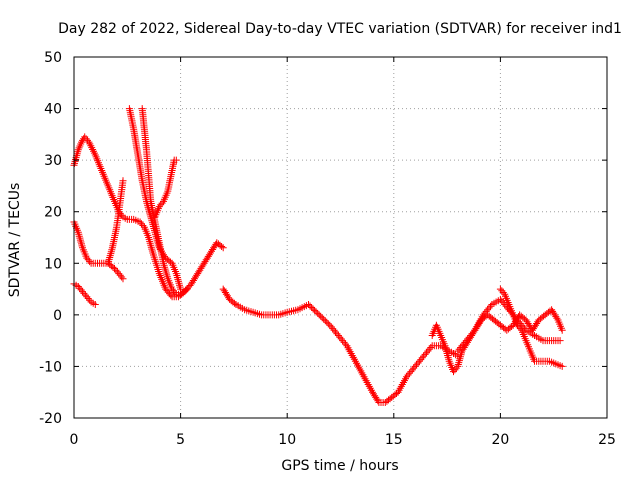  What do you see at coordinates (53, 264) in the screenshot?
I see `y-tick-label: 10` at bounding box center [53, 264].